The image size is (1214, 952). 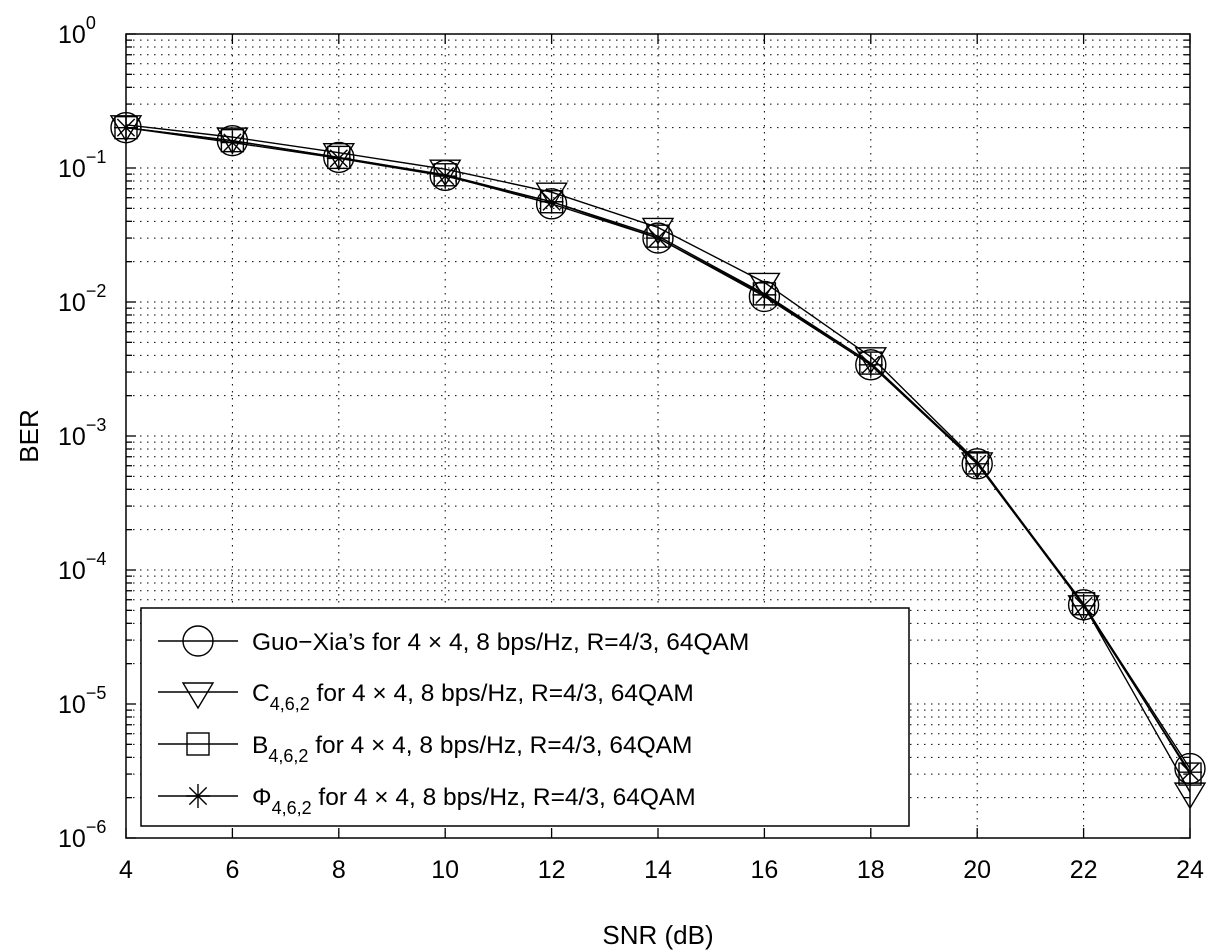 I want to click on y-tick-exponent: −2, so click(x=96, y=291).